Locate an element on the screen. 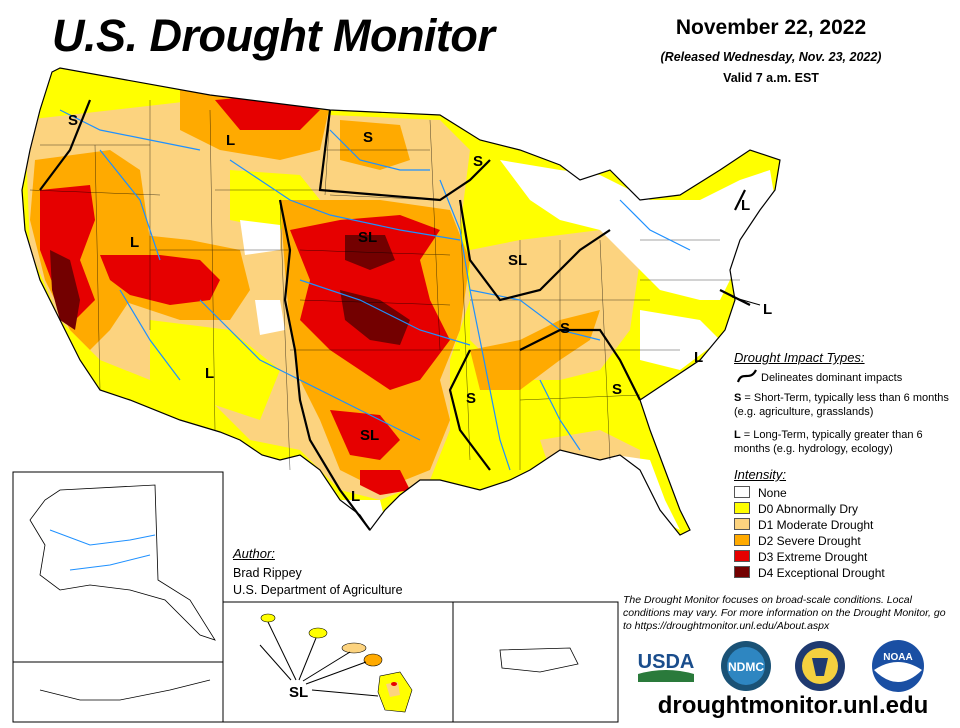 Image resolution: width=960 pixels, height=728 pixels. intensity-label: D4 Exceptional Drought is located at coordinates (821, 573).